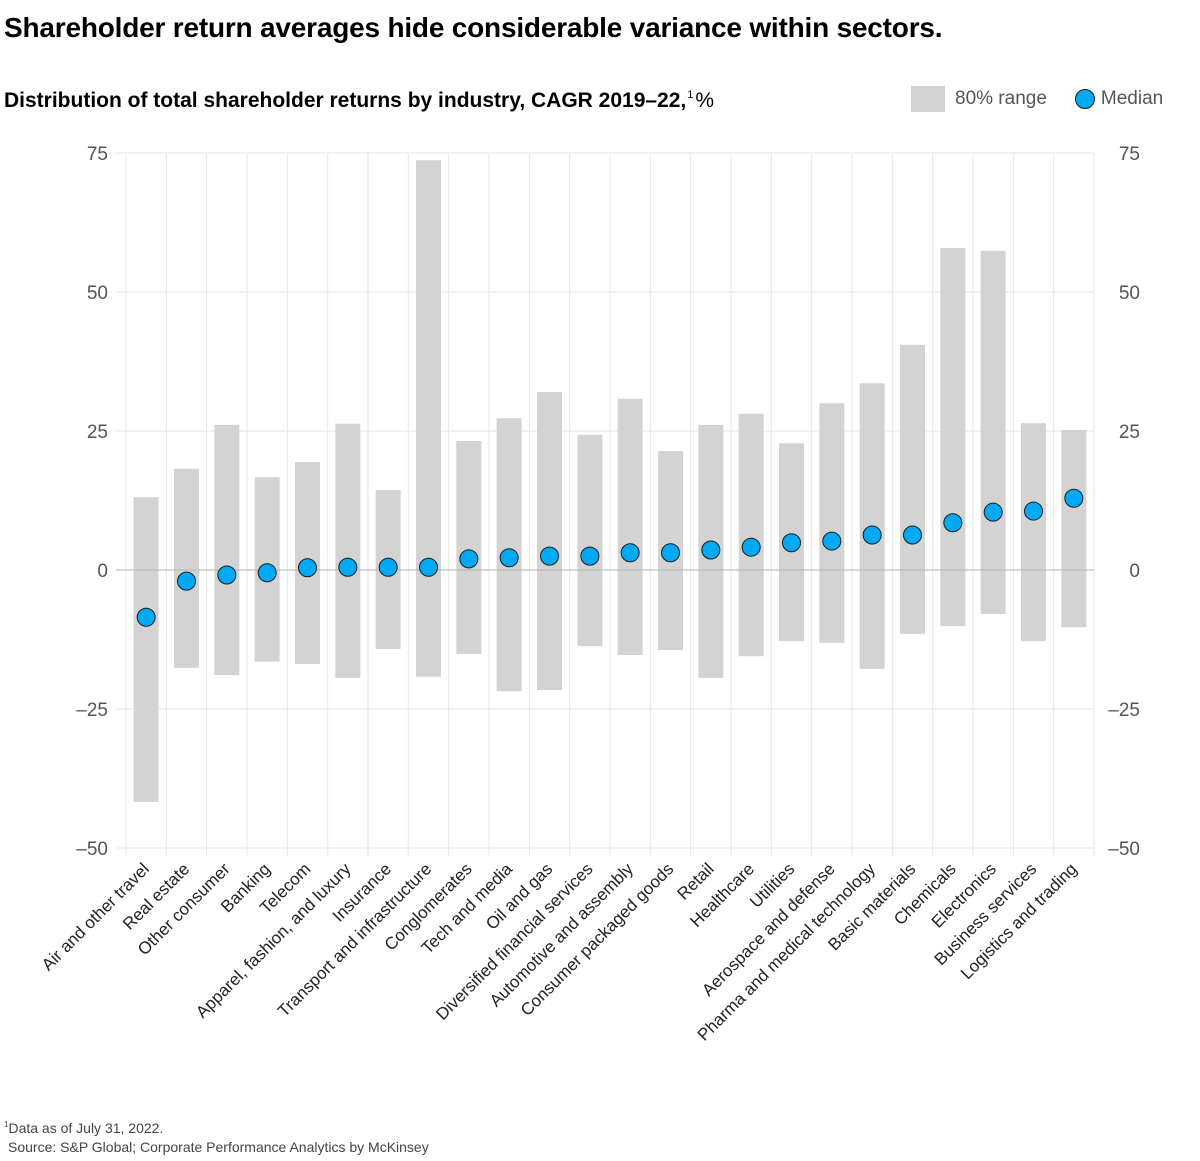  I want to click on y-tick-label-left: –25, so click(92, 710).